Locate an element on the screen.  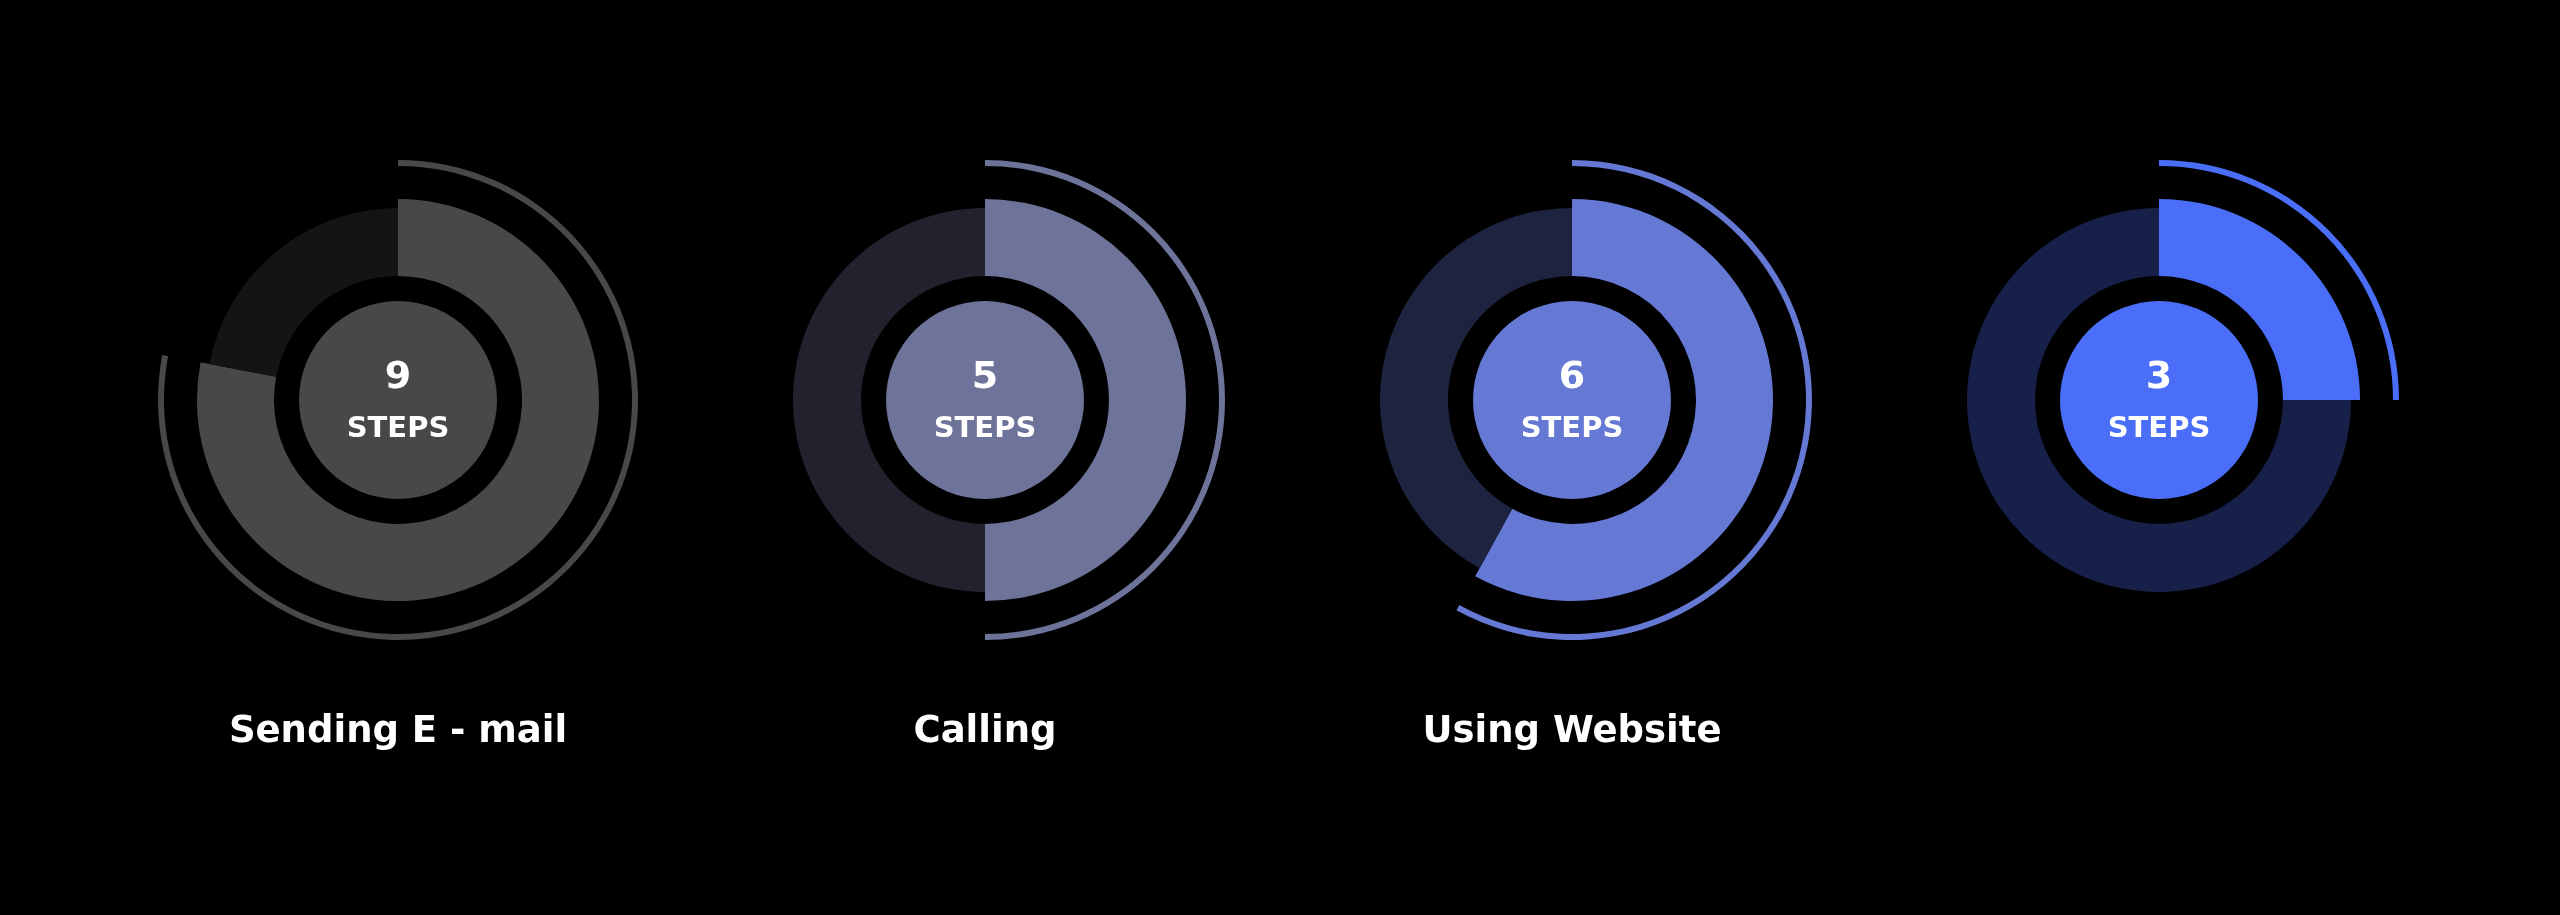
text: Using Website is located at coordinates (1572, 729).